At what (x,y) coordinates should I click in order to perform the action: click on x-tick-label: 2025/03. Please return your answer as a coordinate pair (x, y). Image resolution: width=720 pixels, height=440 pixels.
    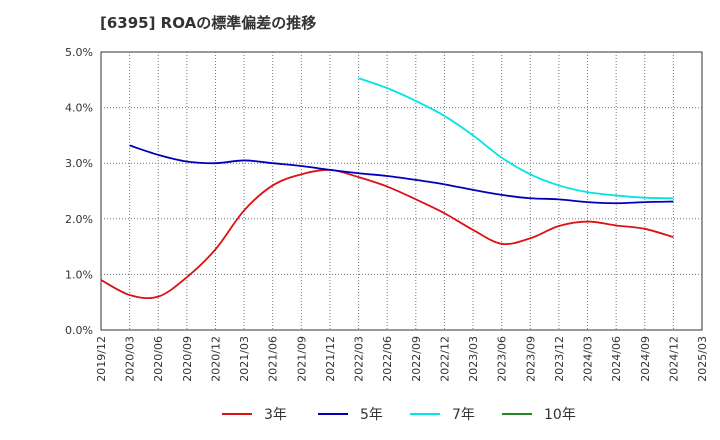
    Looking at the image, I should click on (702, 359).